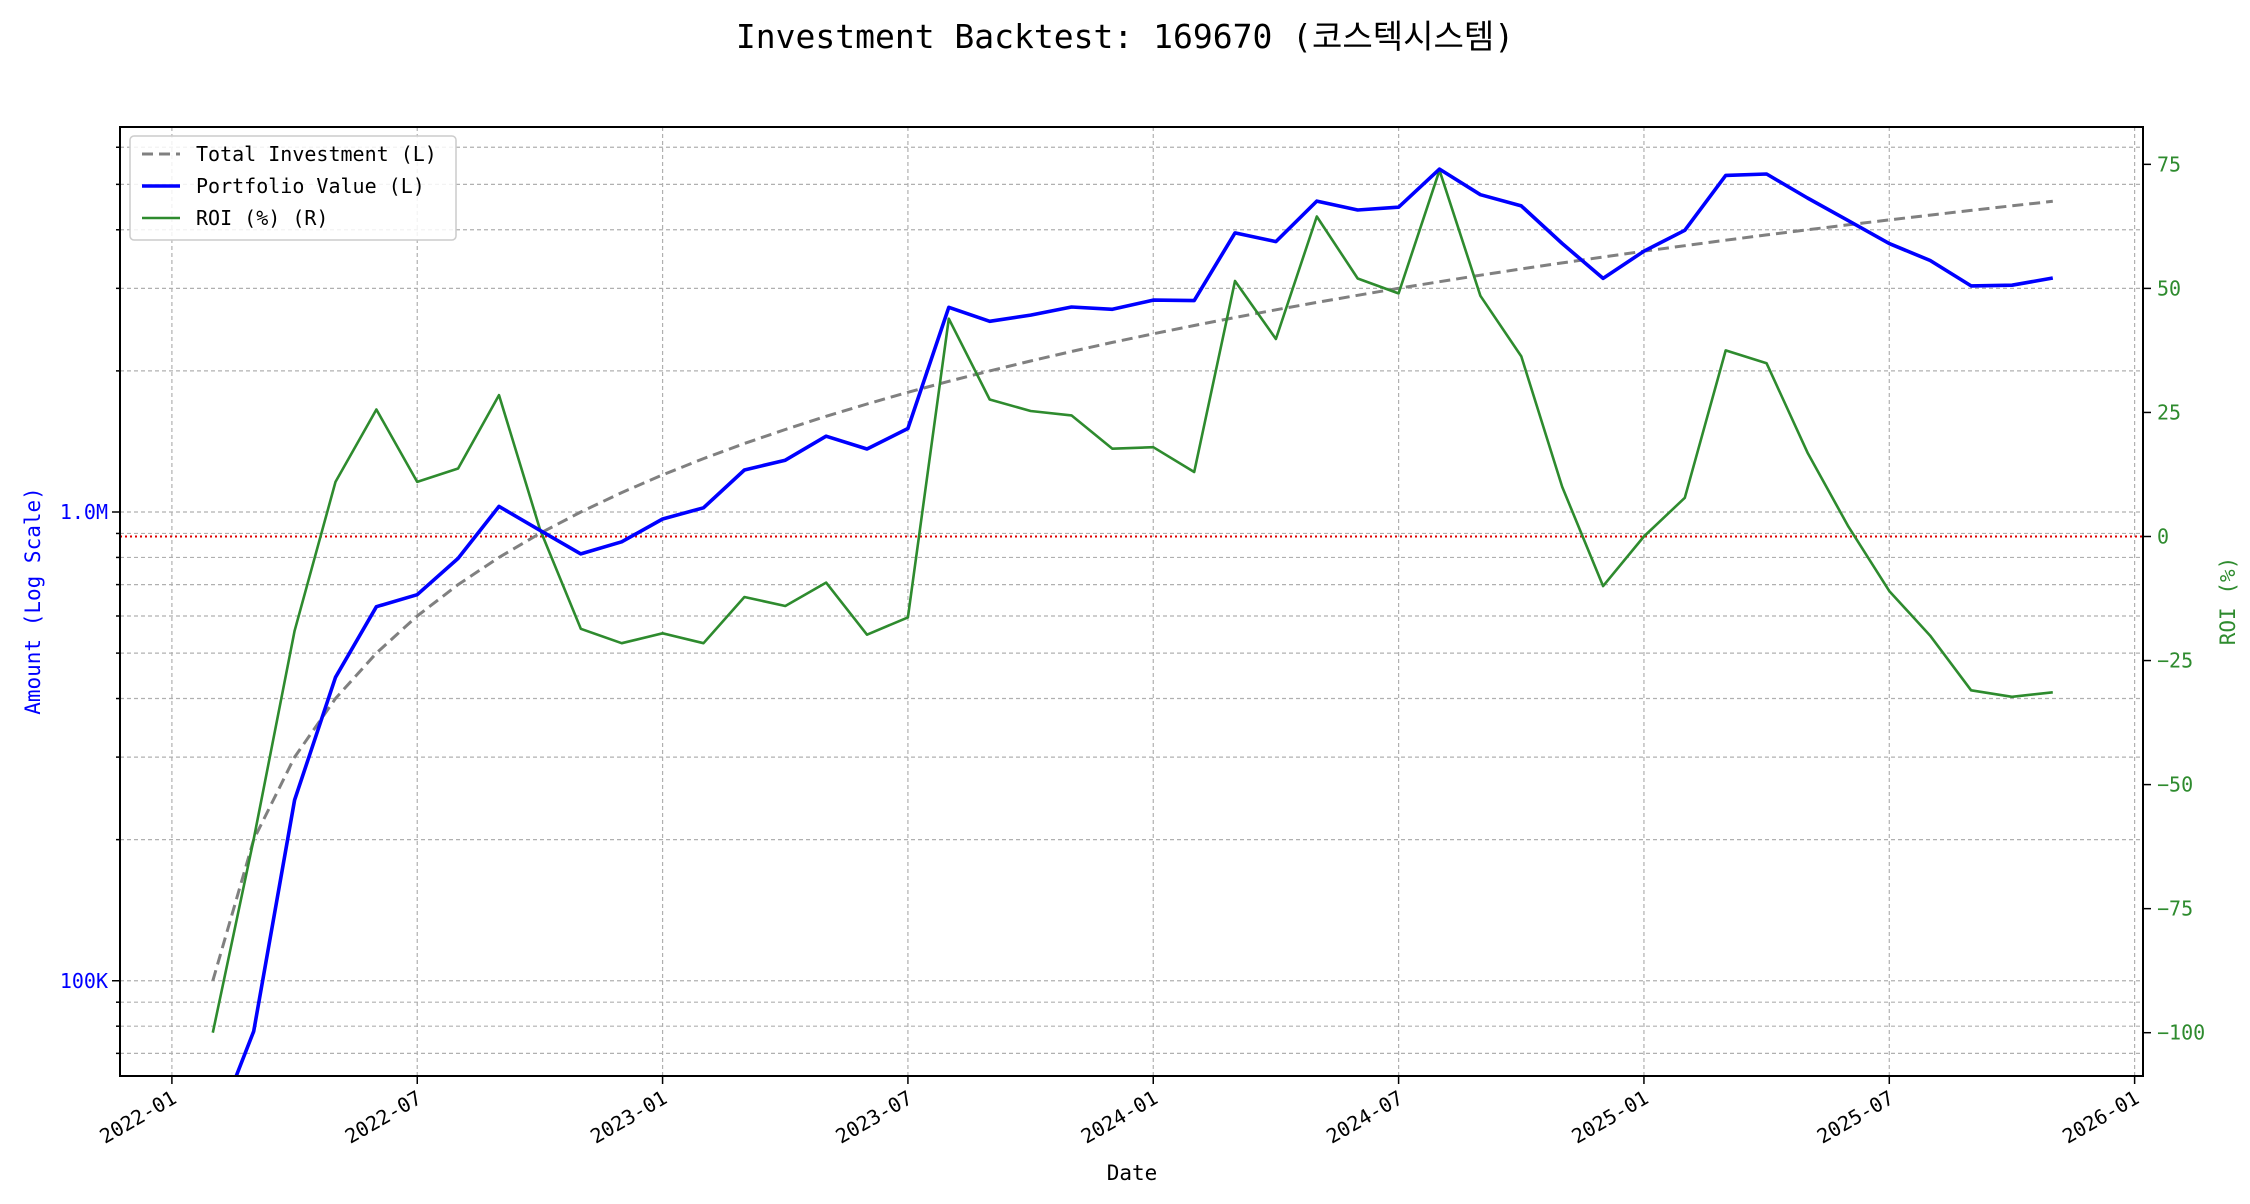 This screenshot has width=2250, height=1204. I want to click on x-tick-label: 2022-01, so click(137, 1117).